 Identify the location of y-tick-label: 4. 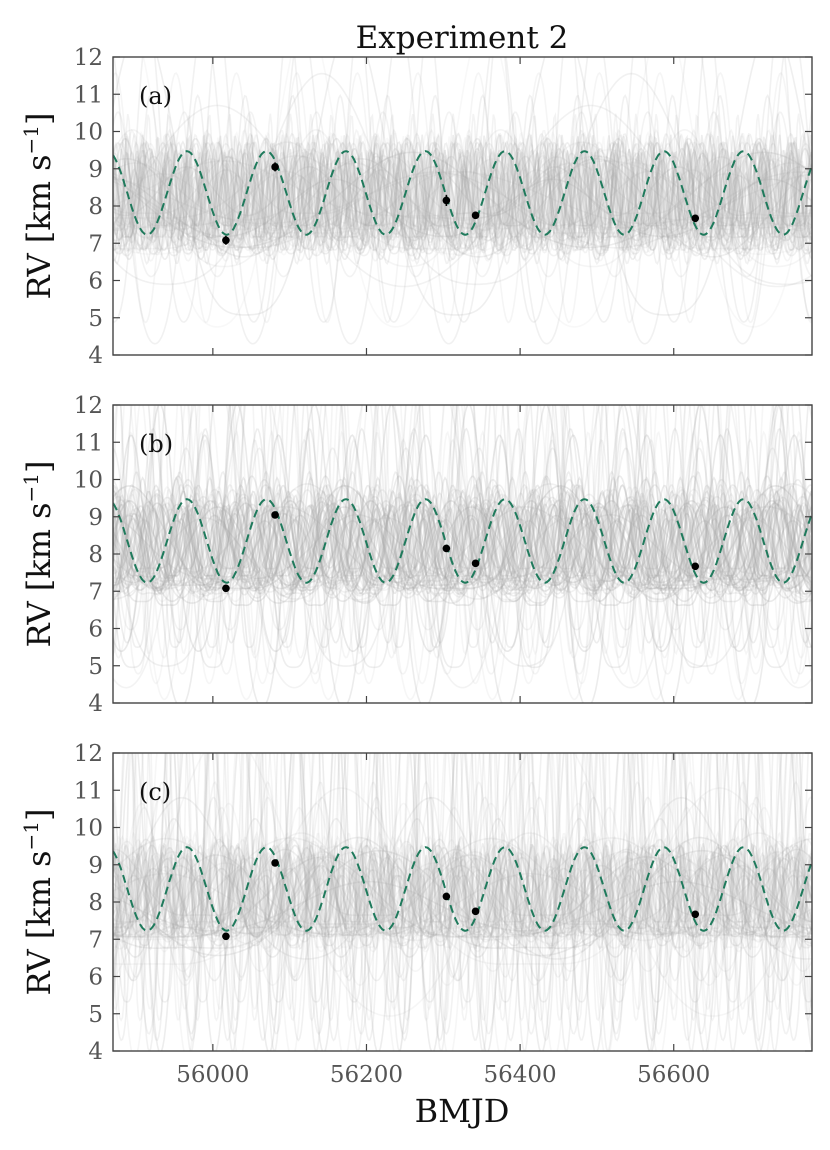
(95, 704).